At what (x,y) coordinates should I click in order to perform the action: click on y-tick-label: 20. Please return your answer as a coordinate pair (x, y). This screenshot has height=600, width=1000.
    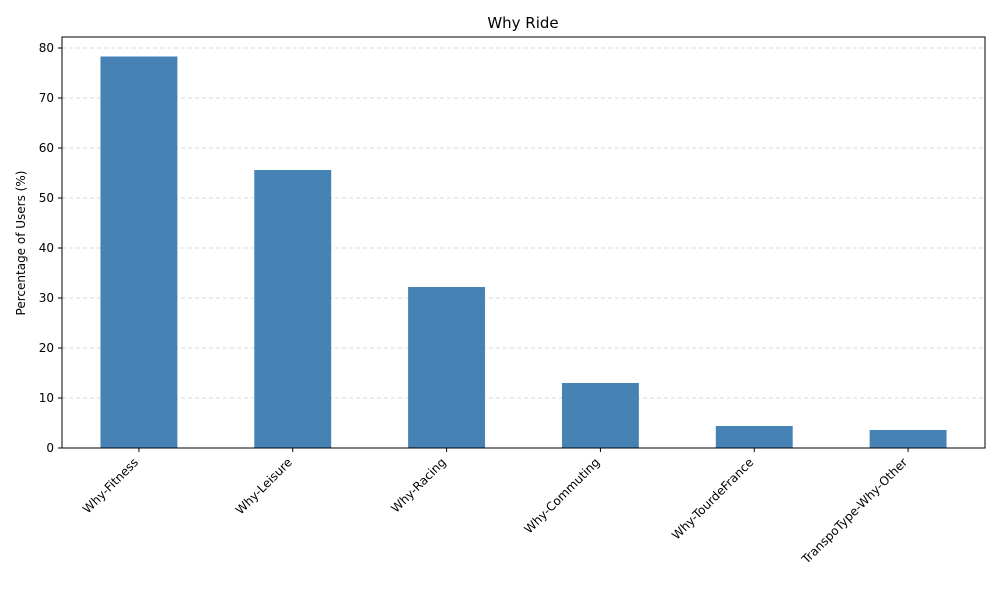
    Looking at the image, I should click on (46, 348).